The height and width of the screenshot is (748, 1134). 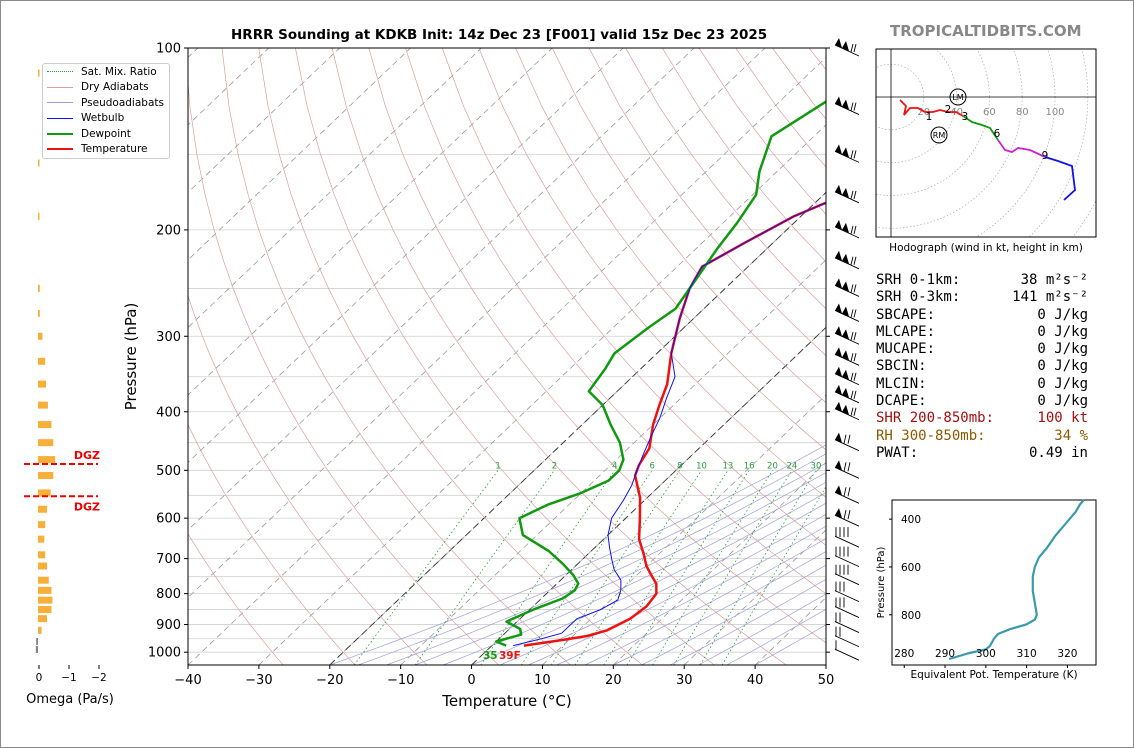 I want to click on hodo-frame, so click(x=986, y=143).